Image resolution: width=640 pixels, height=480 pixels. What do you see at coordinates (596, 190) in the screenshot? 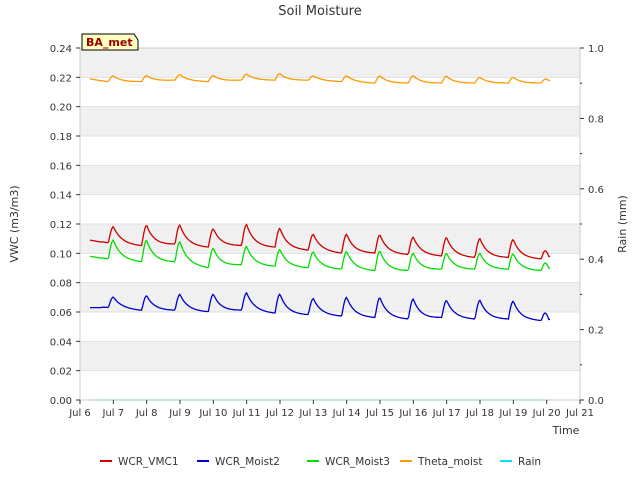
I see `y2-tick-label: 0.6` at bounding box center [596, 190].